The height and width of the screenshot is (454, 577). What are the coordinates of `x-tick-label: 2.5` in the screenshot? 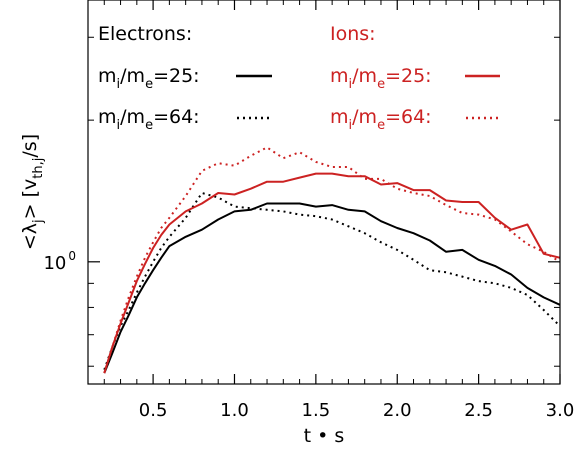 It's located at (478, 410).